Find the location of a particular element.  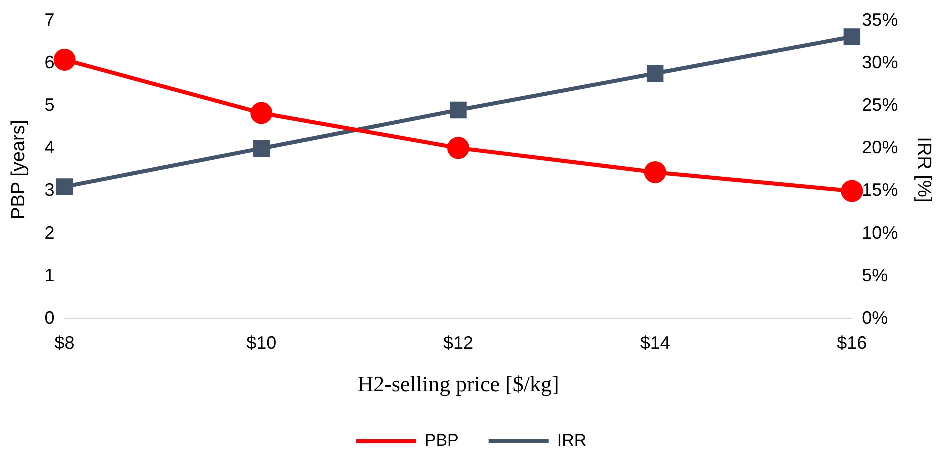

y2-tick-label: 30% is located at coordinates (880, 62).